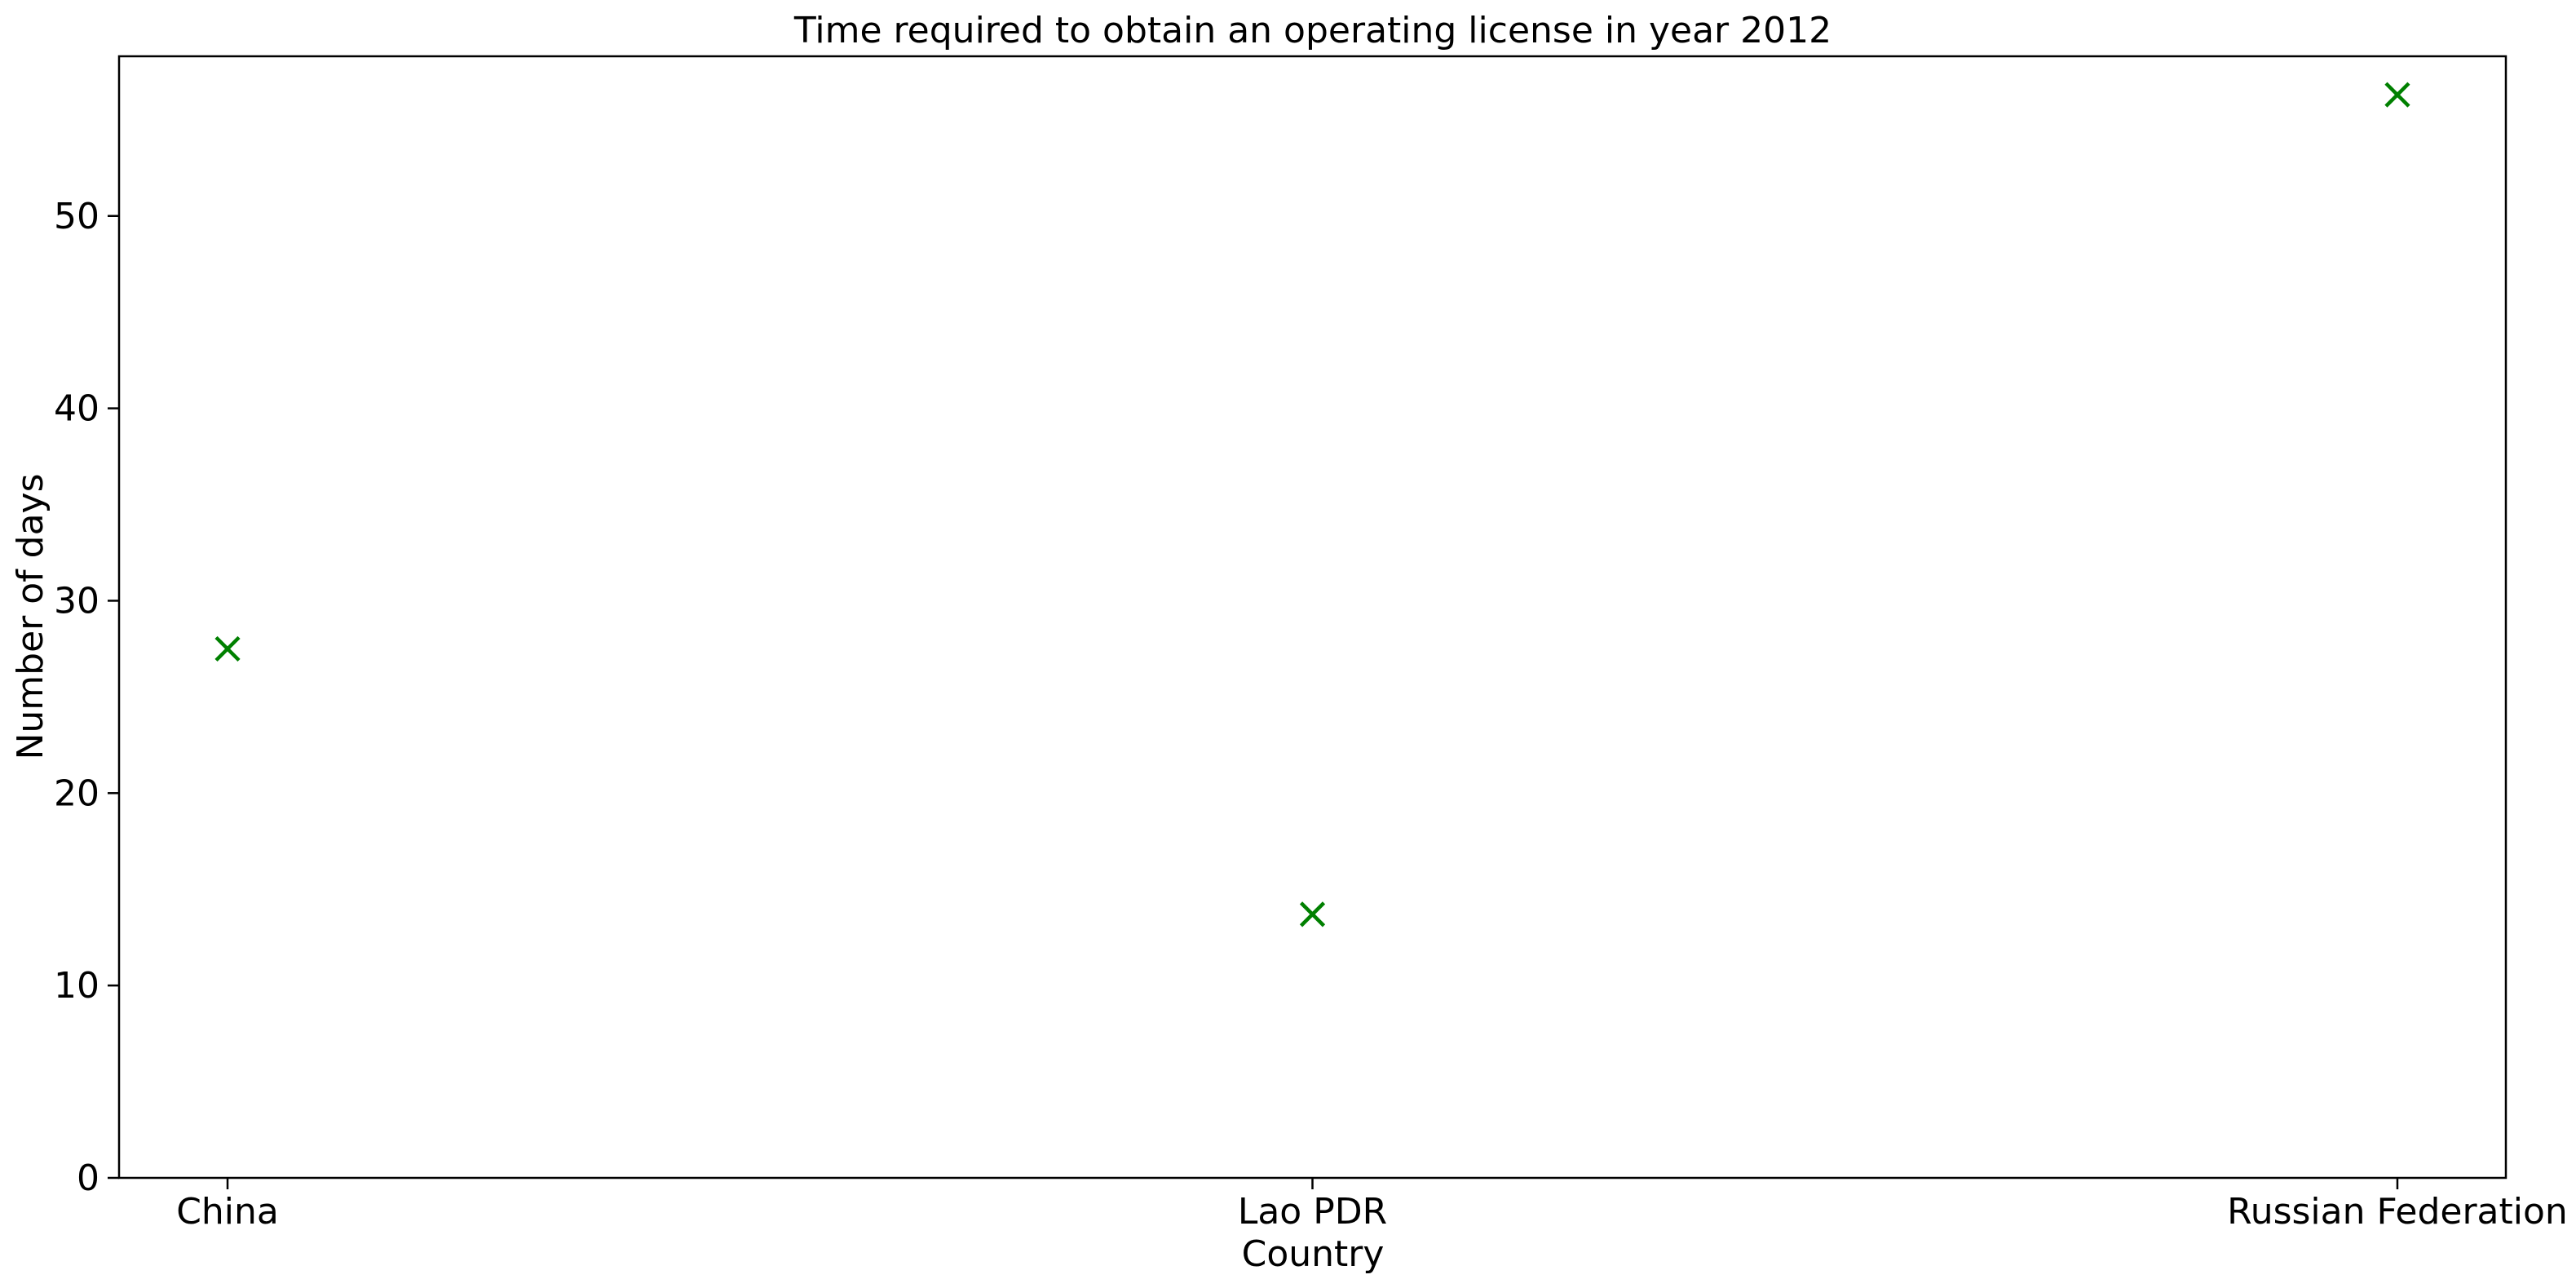 Image resolution: width=2576 pixels, height=1288 pixels. Describe the element at coordinates (76, 793) in the screenshot. I see `y-tick-label: 20` at that location.